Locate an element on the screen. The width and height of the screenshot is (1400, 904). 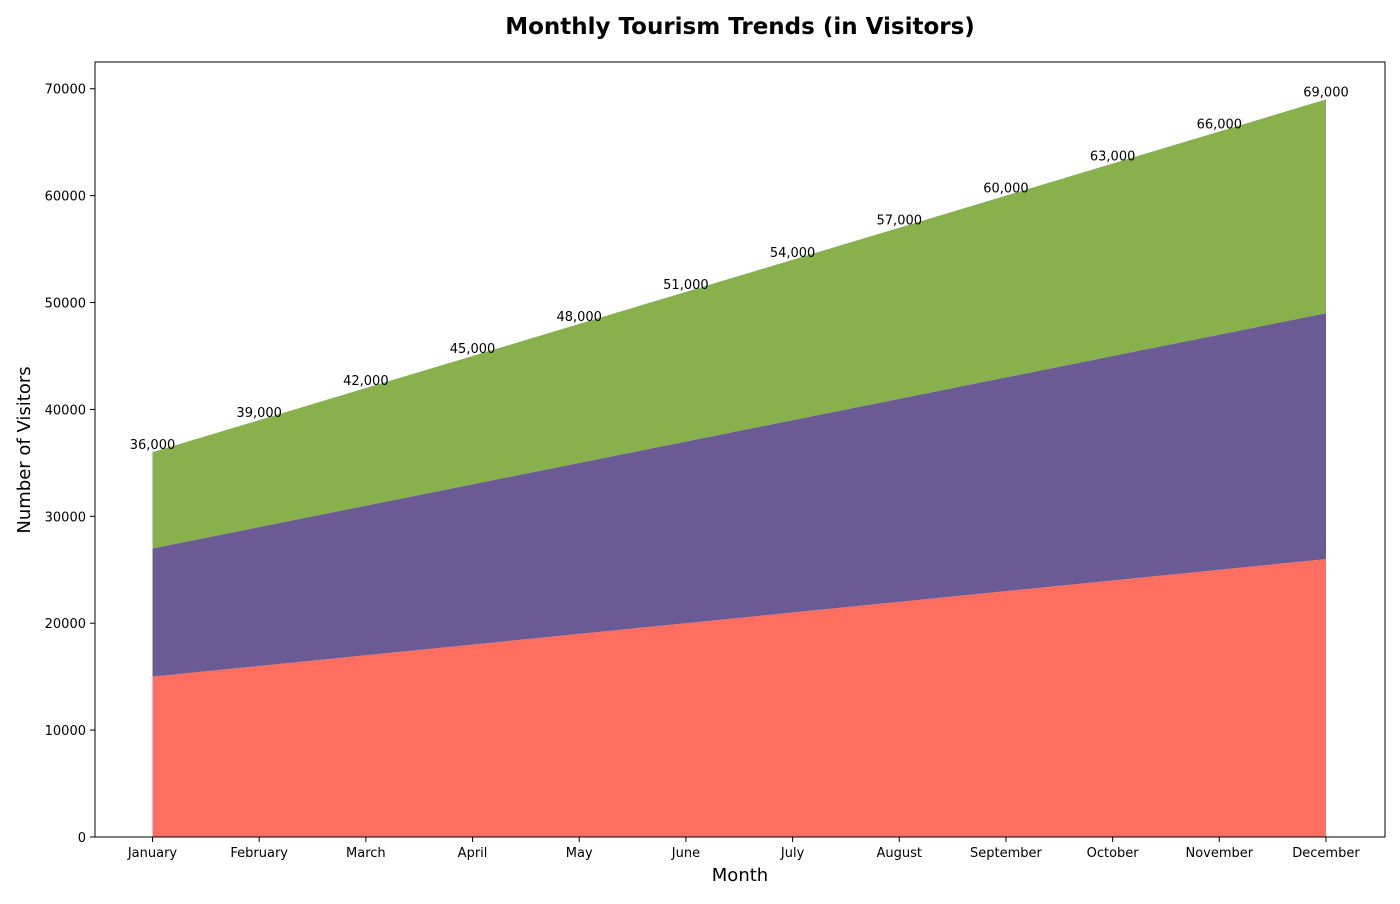
x-axis-label: Month is located at coordinates (740, 875).